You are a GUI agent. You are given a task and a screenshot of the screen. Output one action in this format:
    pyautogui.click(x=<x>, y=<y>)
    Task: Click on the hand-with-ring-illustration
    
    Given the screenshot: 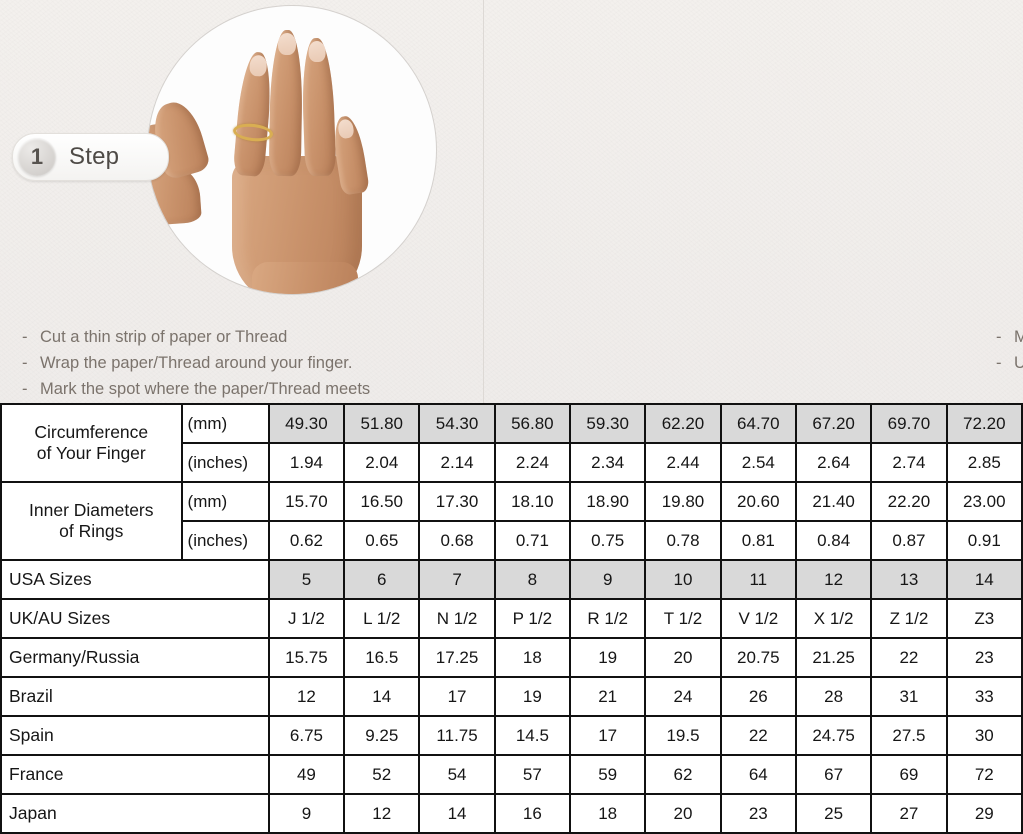 What is the action you would take?
    pyautogui.click(x=292, y=150)
    